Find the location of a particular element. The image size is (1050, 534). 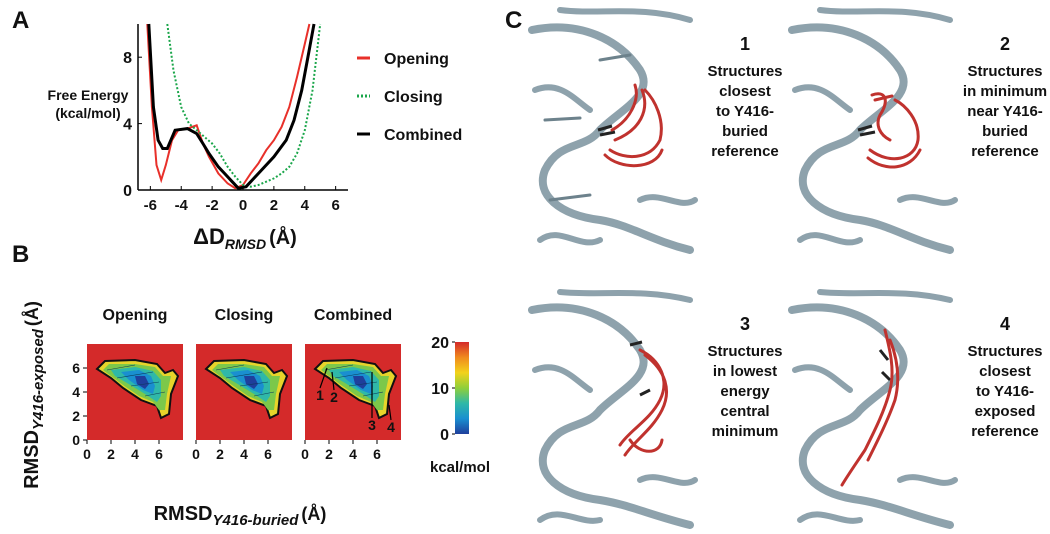

structure-caption: central is located at coordinates (744, 411).